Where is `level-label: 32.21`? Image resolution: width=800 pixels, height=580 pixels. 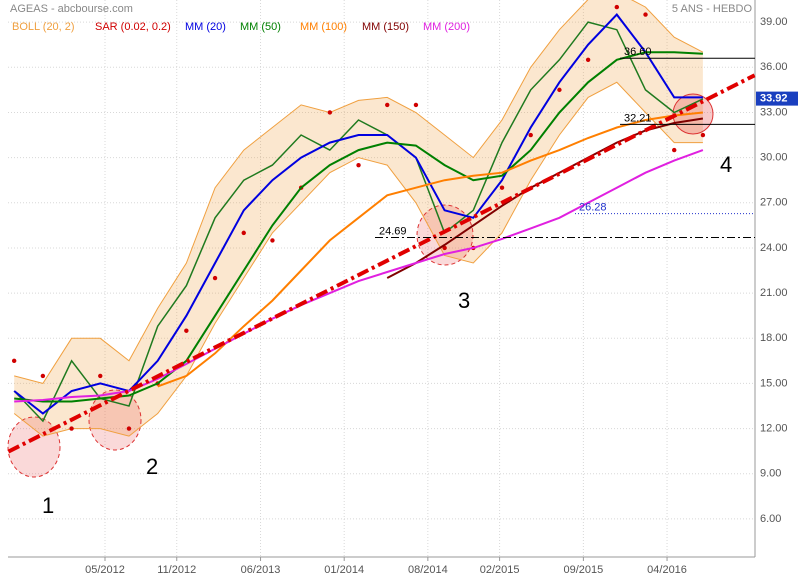
level-label: 32.21 is located at coordinates (638, 118).